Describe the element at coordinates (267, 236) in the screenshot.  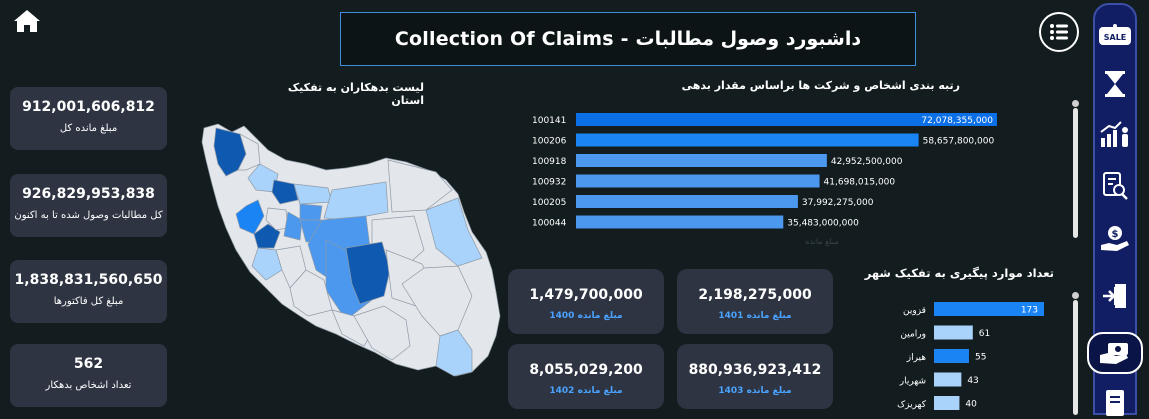
I see `map-province-kermanshah` at that location.